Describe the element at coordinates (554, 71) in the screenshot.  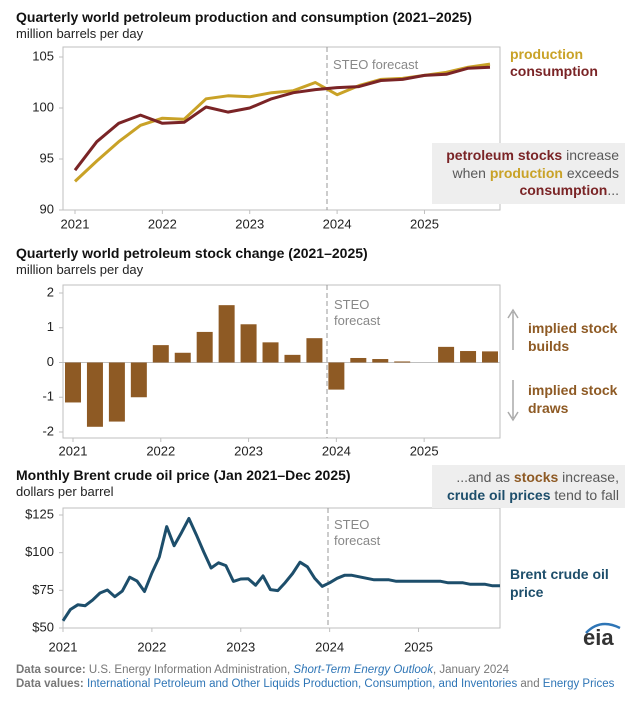
I see `legend-label: consumption` at that location.